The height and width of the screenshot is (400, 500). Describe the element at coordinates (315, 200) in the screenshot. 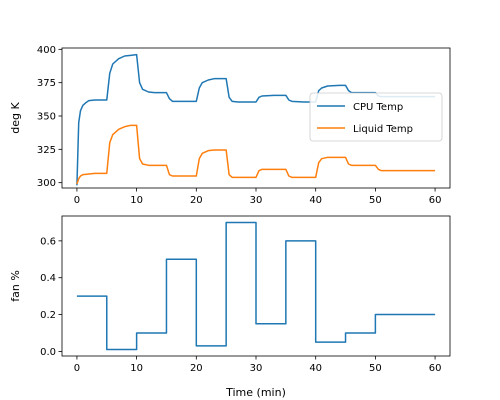

I see `temperature-x-tick-label: 40` at that location.